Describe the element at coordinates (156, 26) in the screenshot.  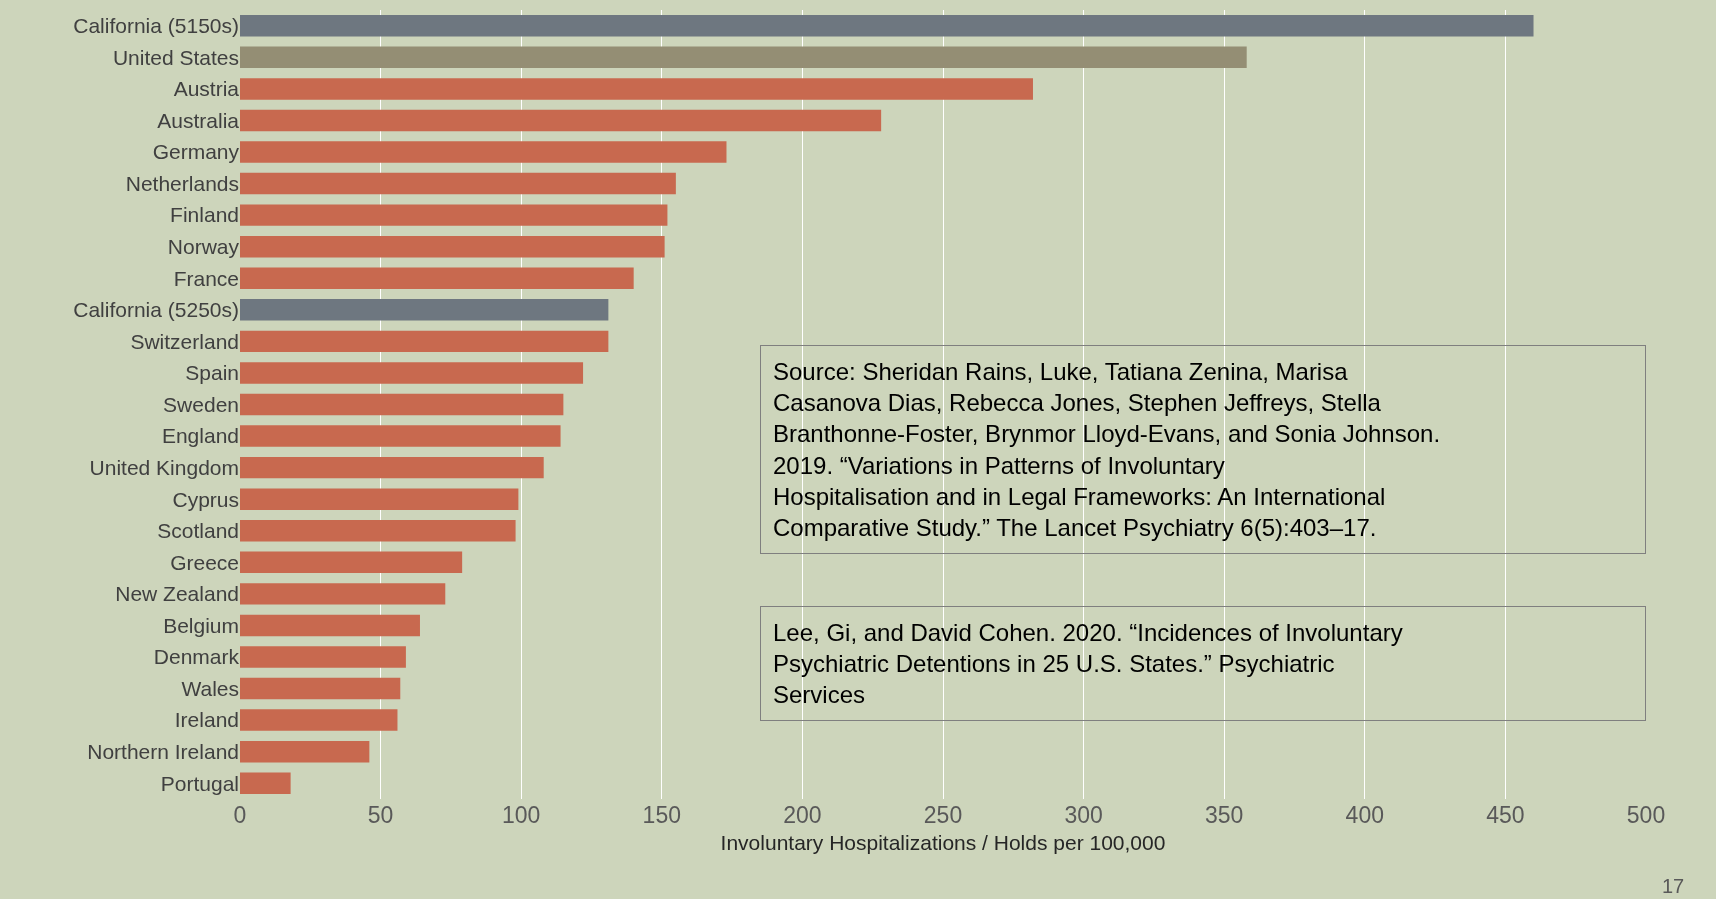
I see `y-tick-label: California (5150s)` at that location.